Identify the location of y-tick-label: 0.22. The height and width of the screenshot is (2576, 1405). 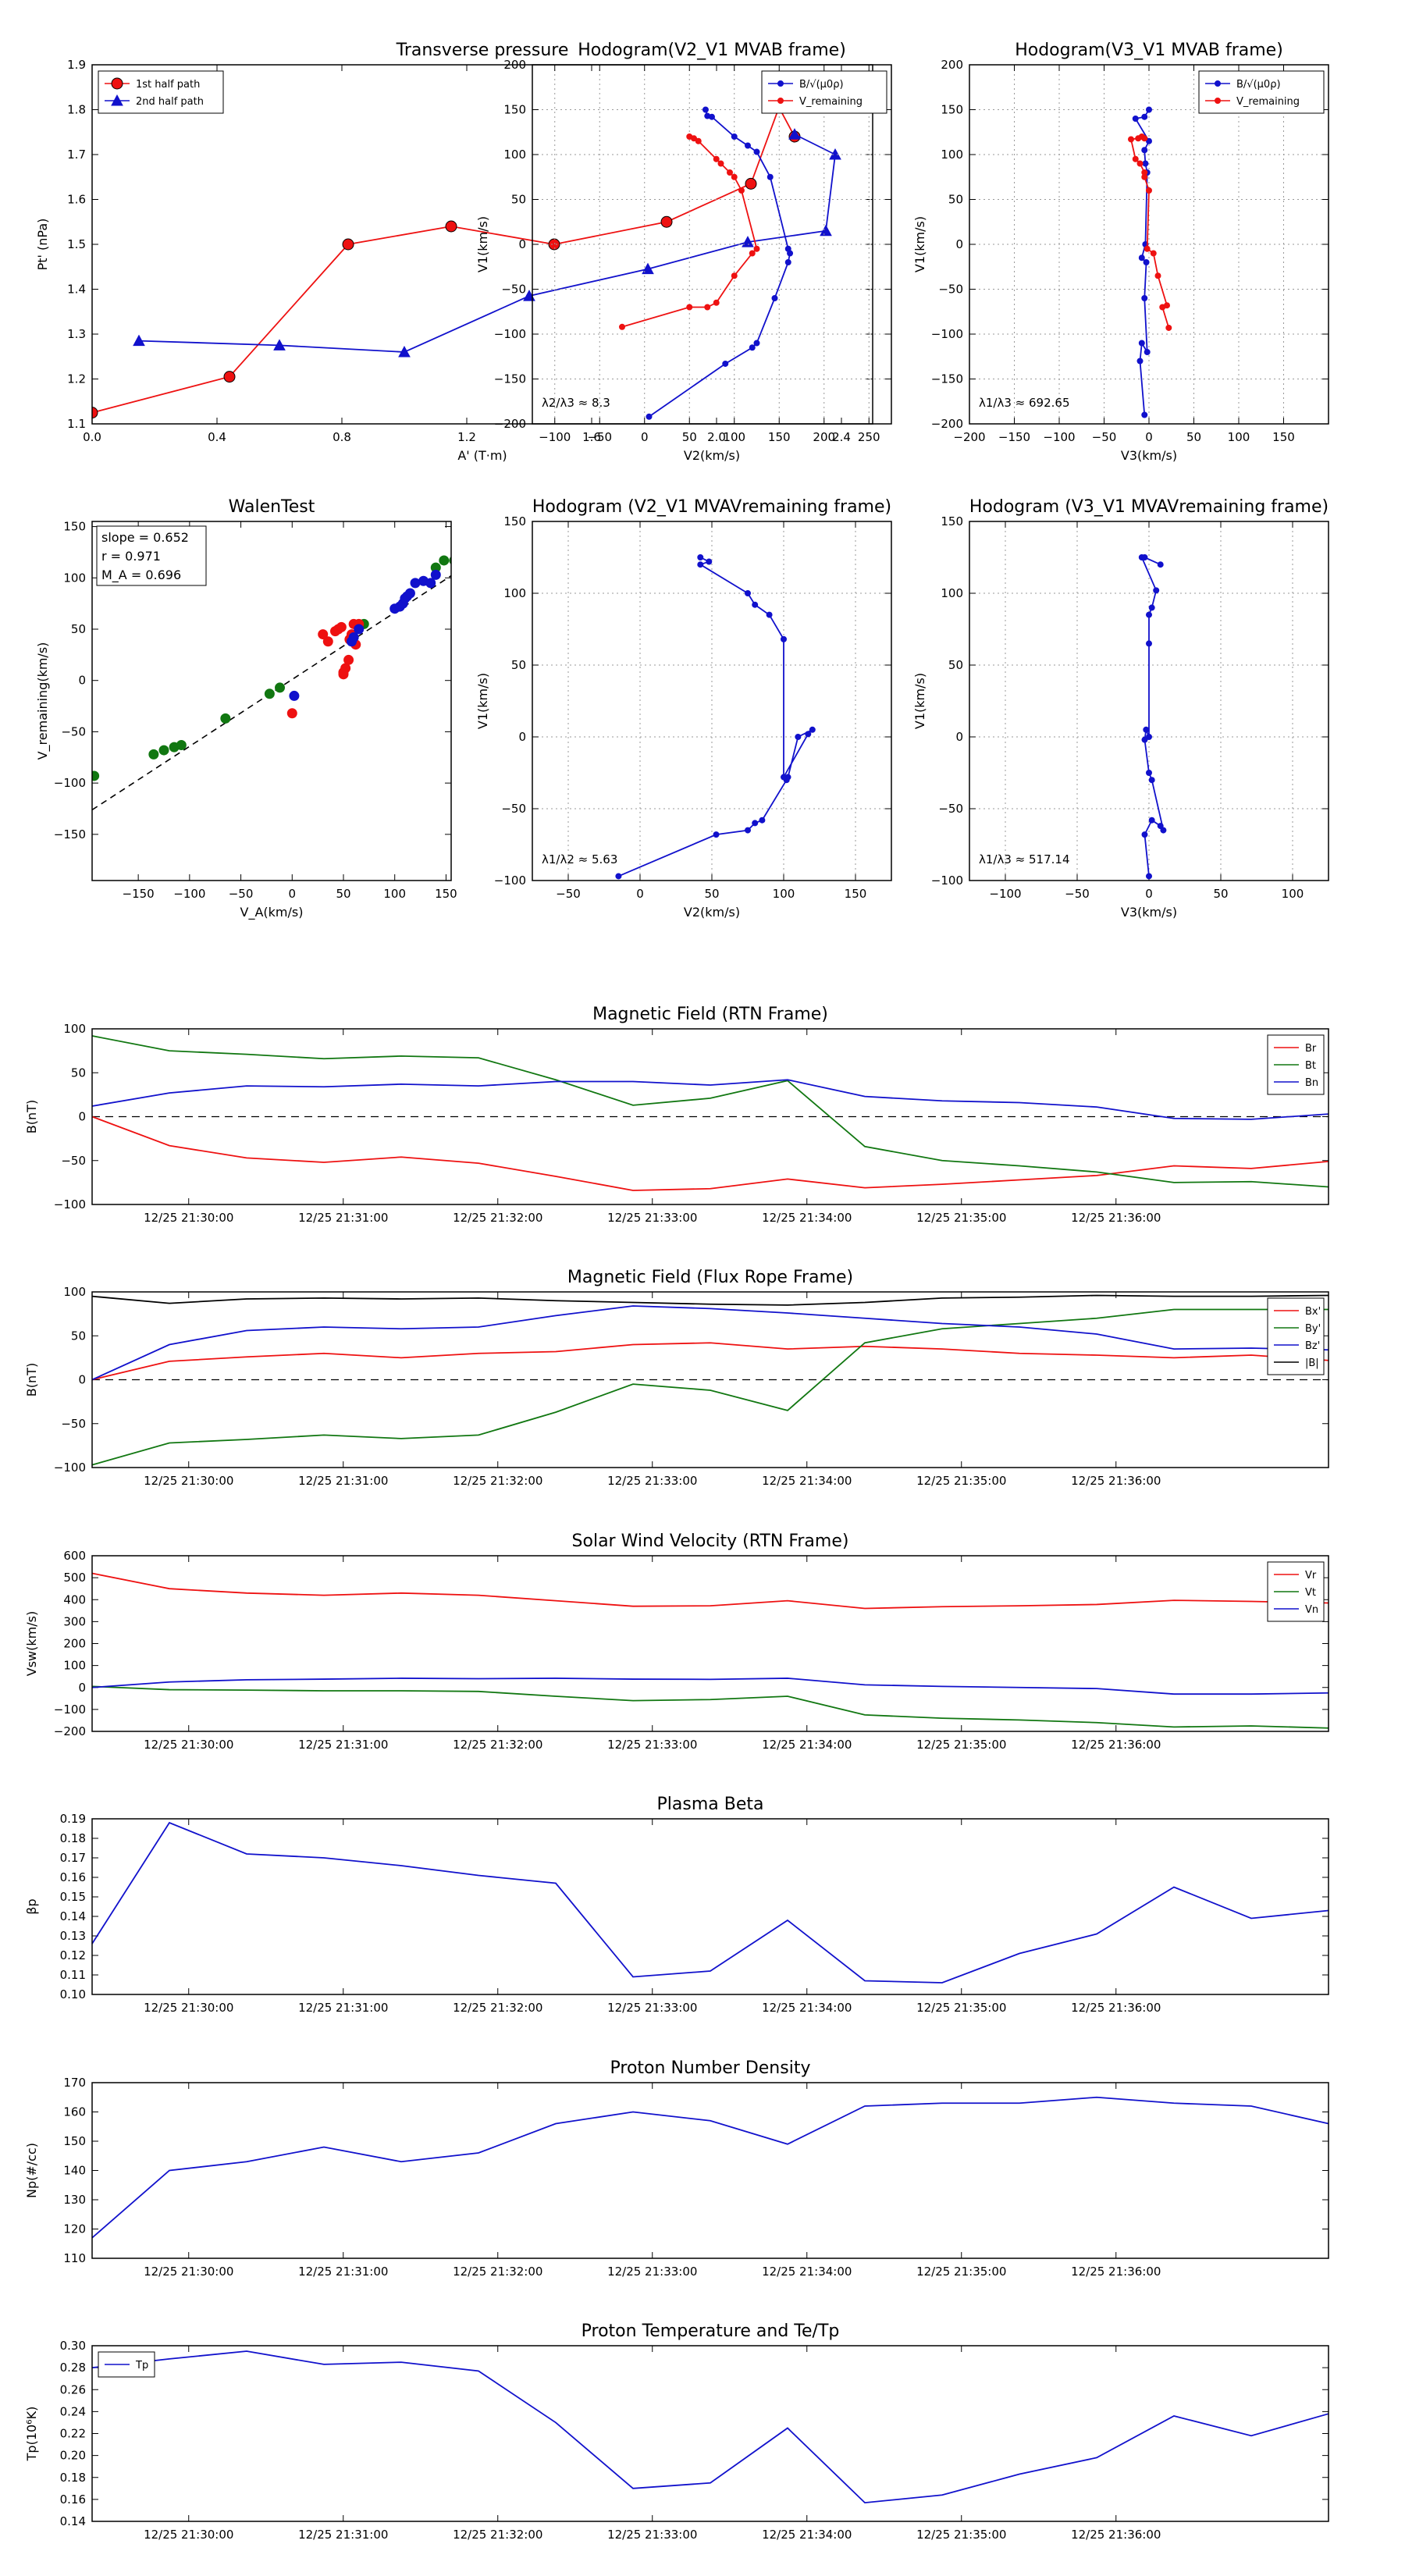
(73, 2434).